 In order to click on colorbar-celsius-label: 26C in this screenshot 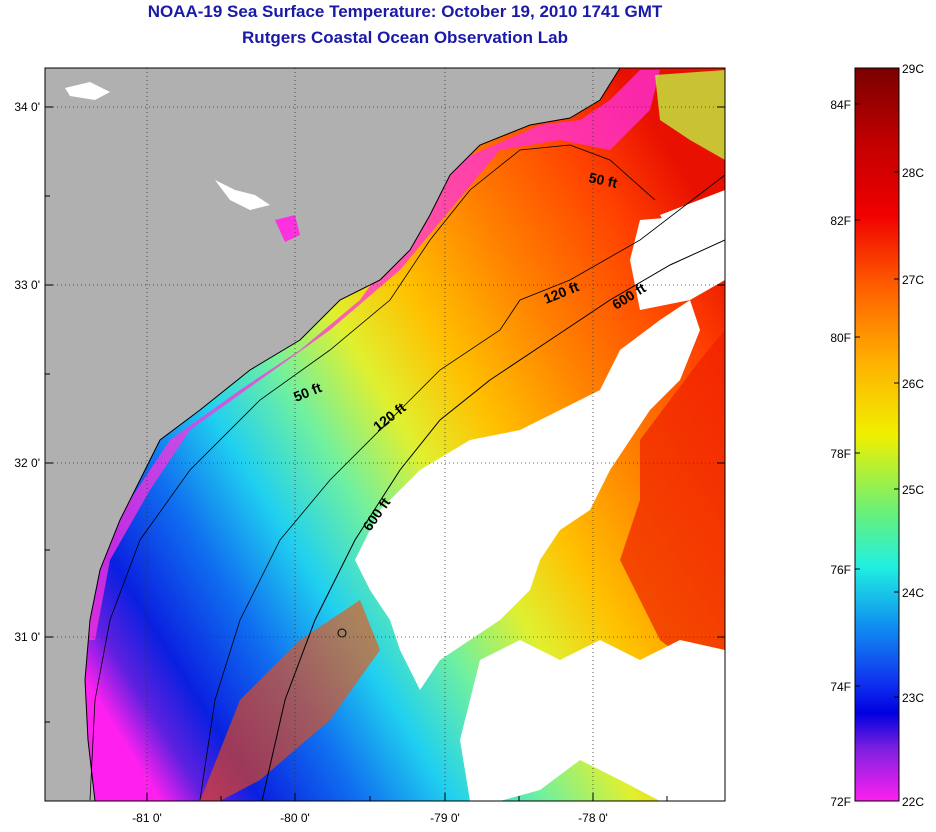, I will do `click(913, 384)`.